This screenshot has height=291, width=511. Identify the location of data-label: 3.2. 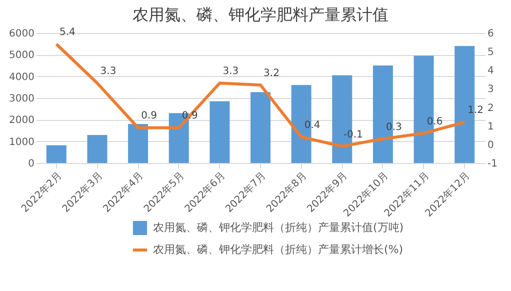
(272, 73).